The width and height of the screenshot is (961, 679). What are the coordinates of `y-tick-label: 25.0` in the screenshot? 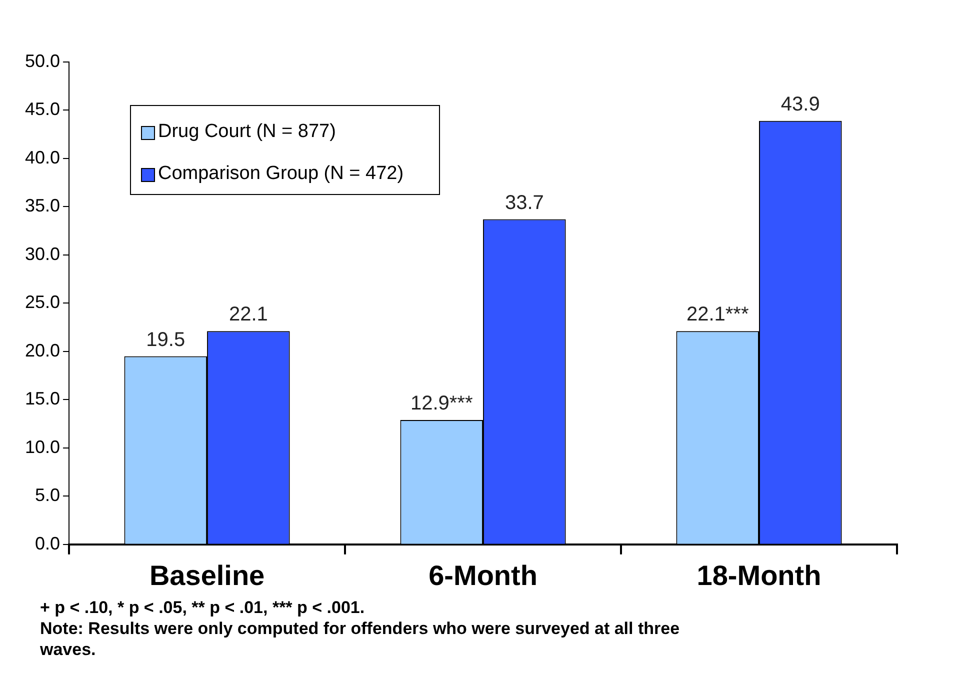 It's located at (42, 302).